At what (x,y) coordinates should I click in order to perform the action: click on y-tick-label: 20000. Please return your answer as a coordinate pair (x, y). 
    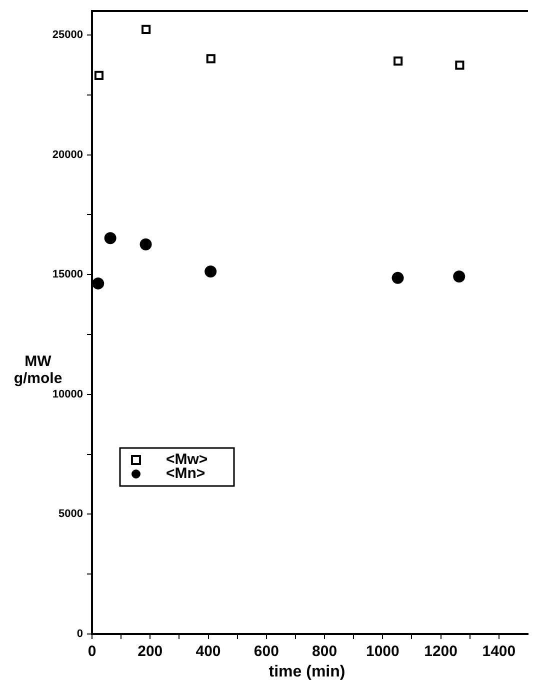
    Looking at the image, I should click on (67, 154).